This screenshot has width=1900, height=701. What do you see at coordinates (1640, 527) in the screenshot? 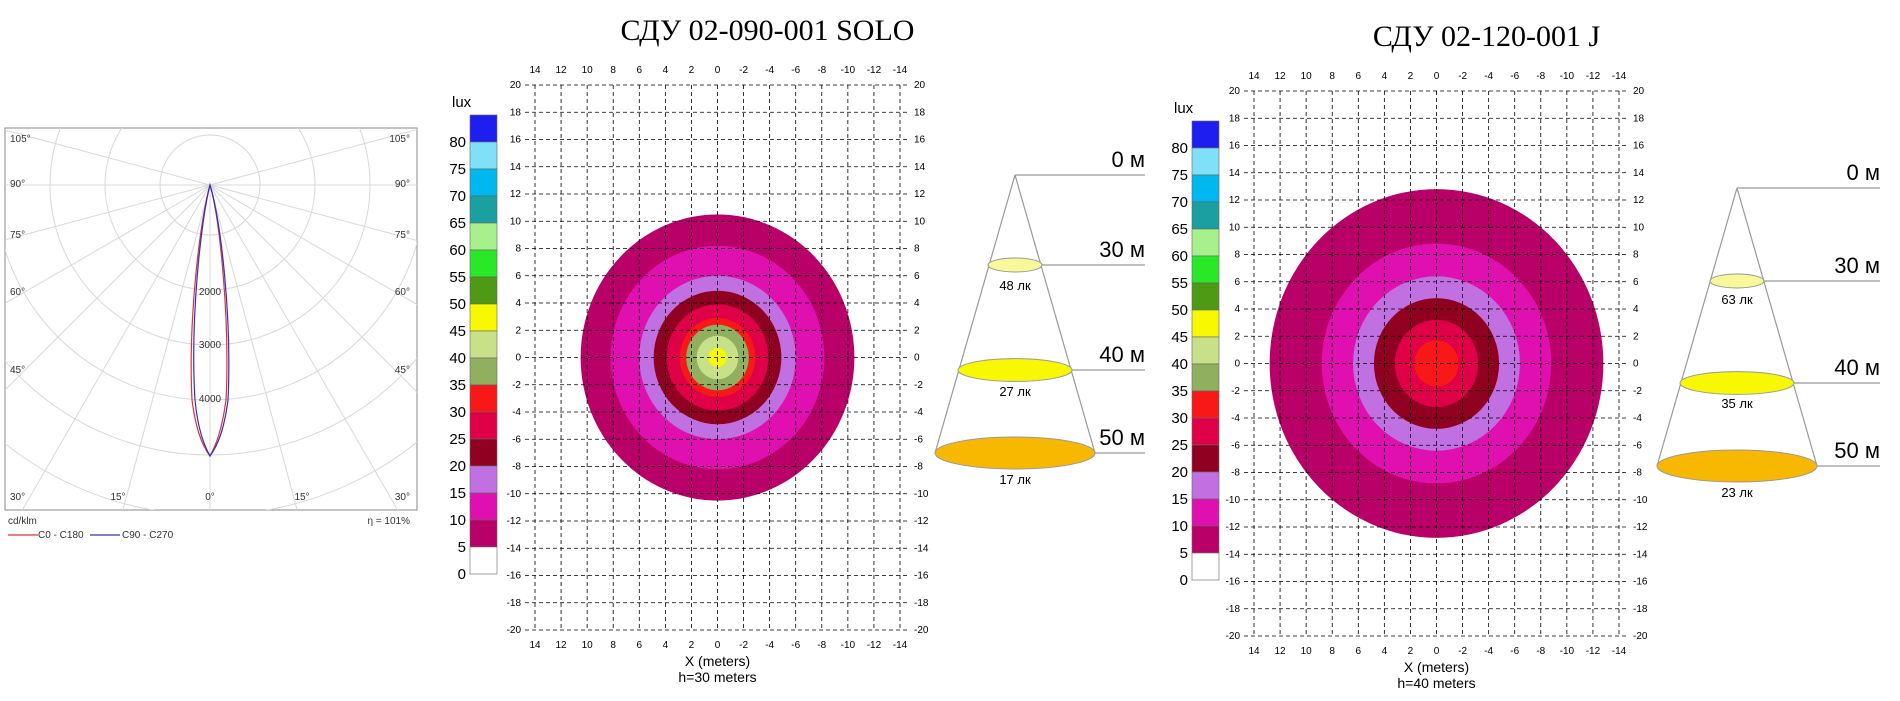
I see `y-tick-right: -12` at bounding box center [1640, 527].